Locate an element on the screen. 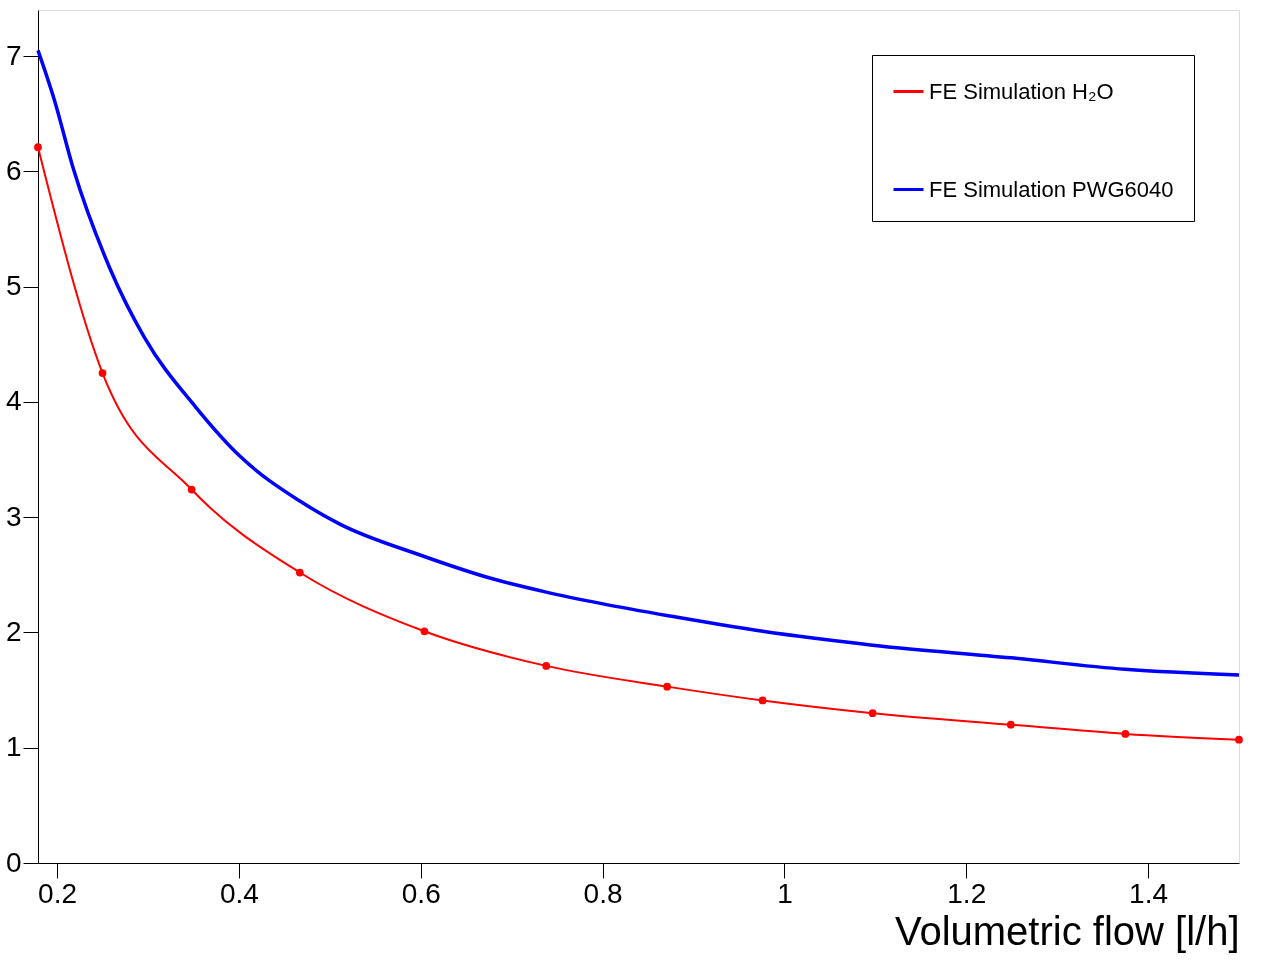 The width and height of the screenshot is (1273, 962). x-tick-label: 1.2 is located at coordinates (967, 893).